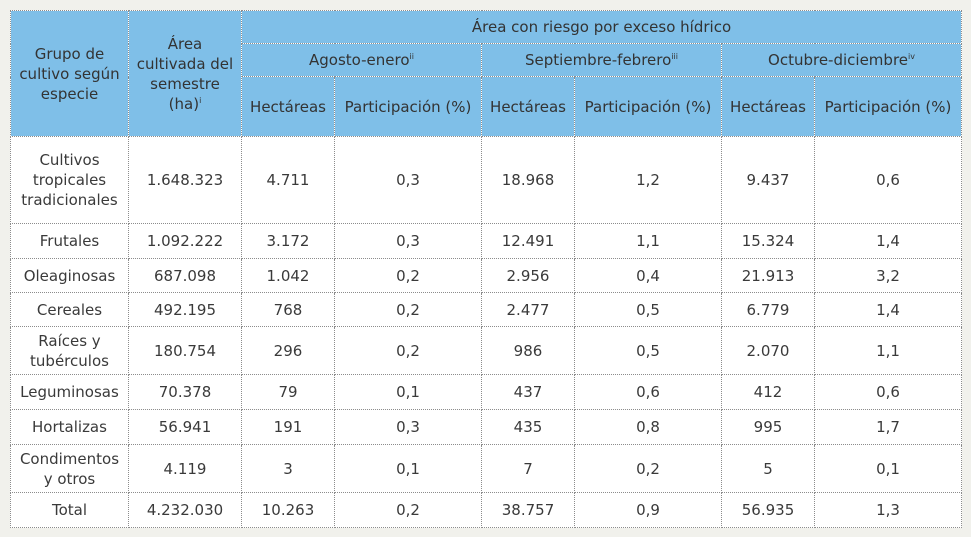 This screenshot has height=537, width=971. What do you see at coordinates (528, 392) in the screenshot?
I see `cell-p2-hectareas: 437` at bounding box center [528, 392].